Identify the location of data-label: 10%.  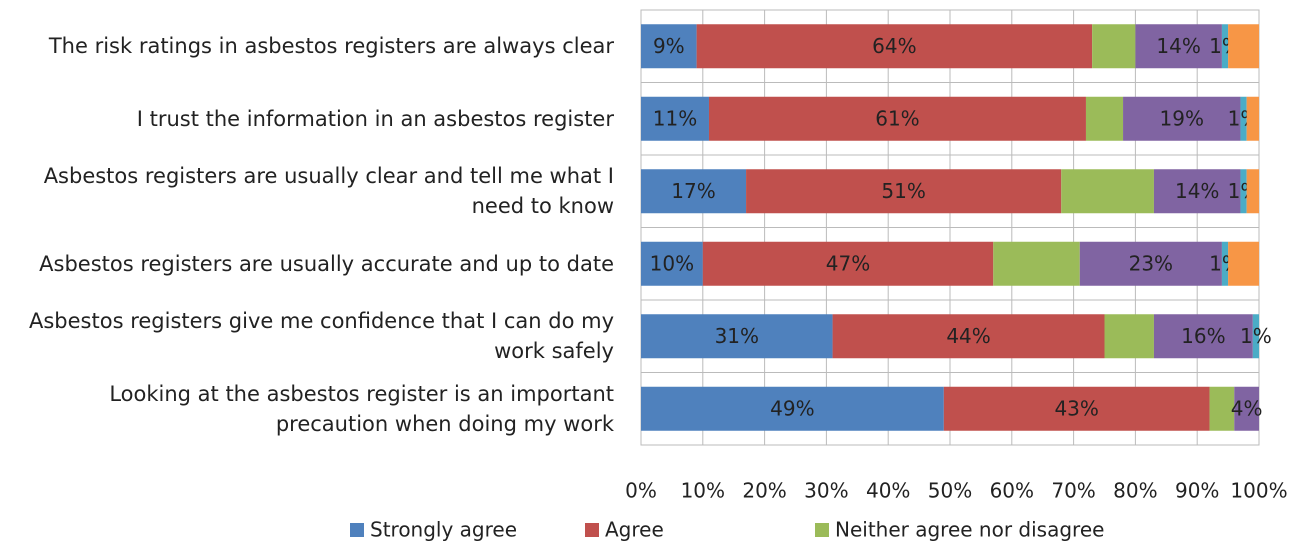
(672, 263).